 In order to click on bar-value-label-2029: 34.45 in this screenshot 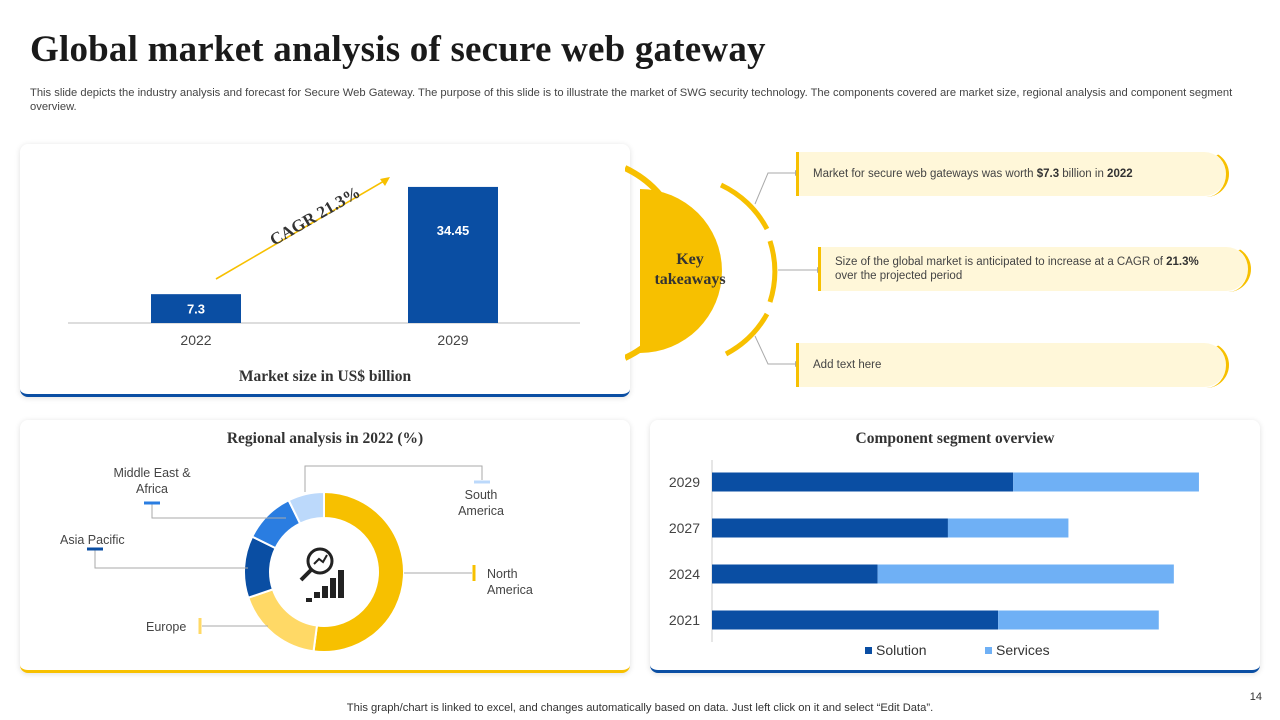, I will do `click(453, 230)`.